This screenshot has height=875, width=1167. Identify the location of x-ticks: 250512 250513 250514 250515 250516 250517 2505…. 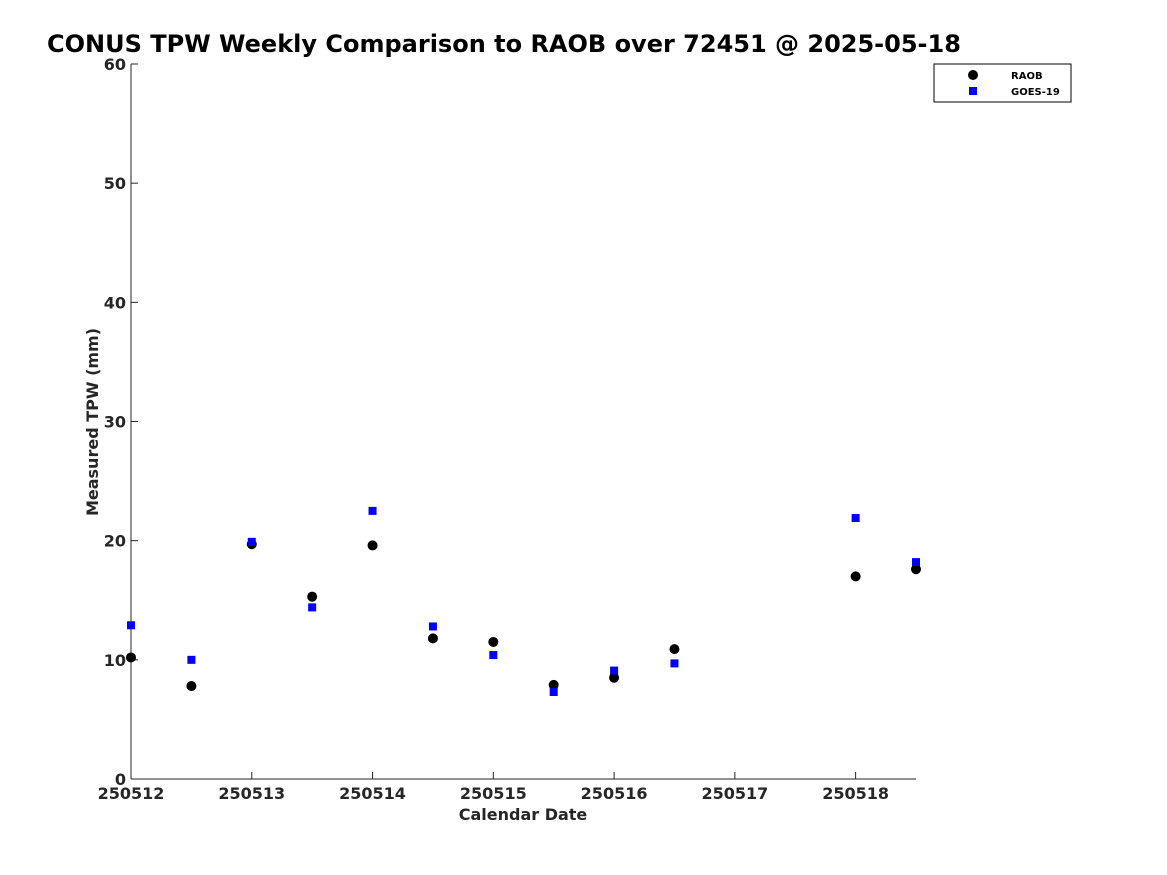
(493, 787).